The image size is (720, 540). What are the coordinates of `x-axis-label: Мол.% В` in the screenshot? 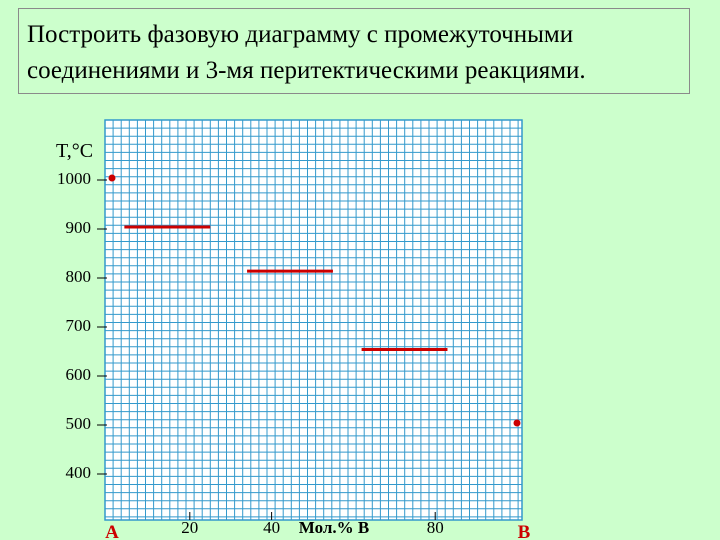 It's located at (334, 527).